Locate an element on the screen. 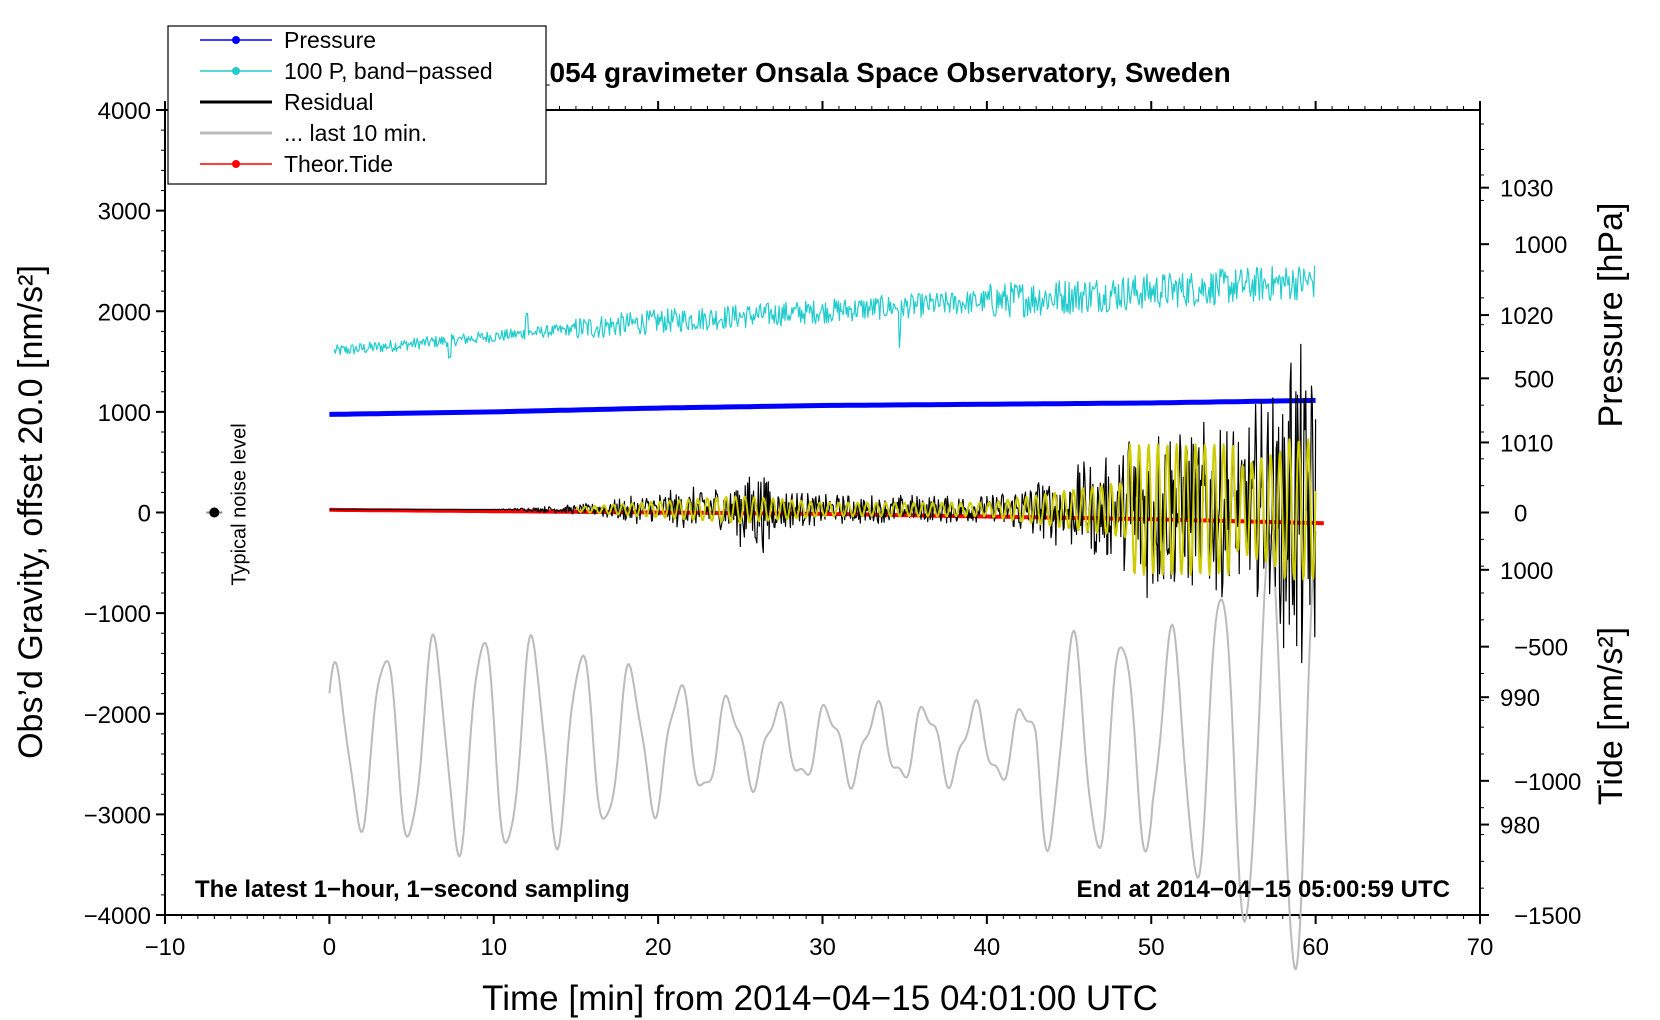 The width and height of the screenshot is (1660, 1020). x-tick-label: 30 is located at coordinates (822, 947).